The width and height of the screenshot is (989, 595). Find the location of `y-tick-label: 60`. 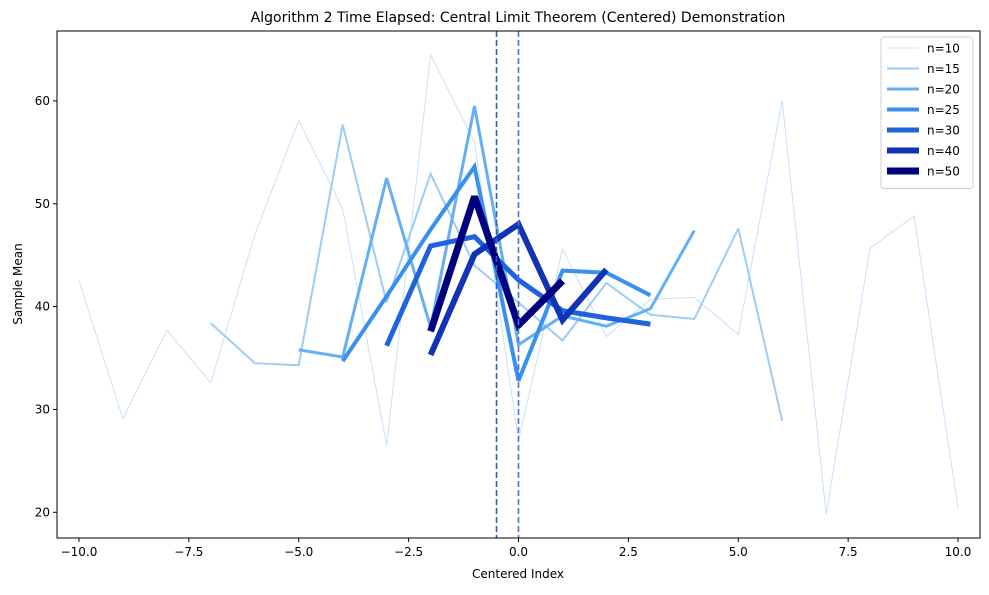

y-tick-label: 60 is located at coordinates (42, 101).